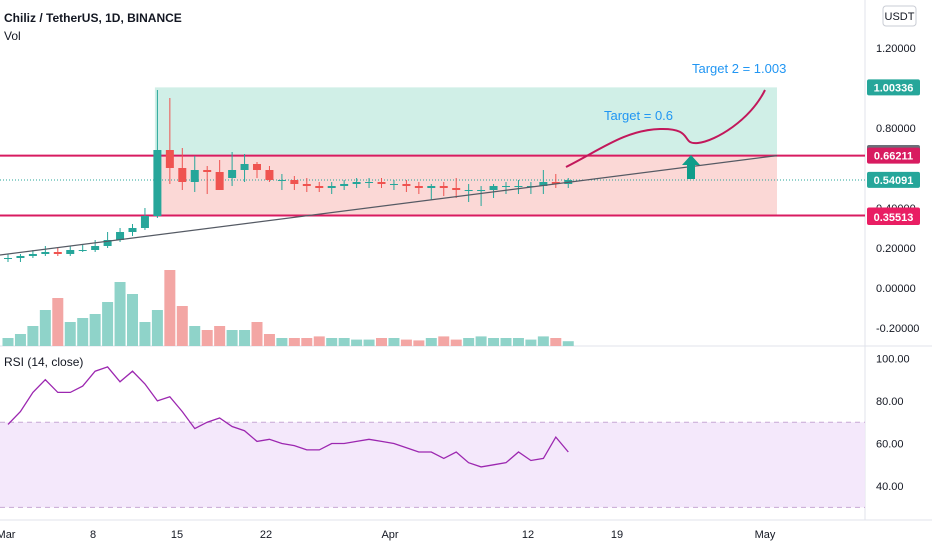 Image resolution: width=932 pixels, height=550 pixels. What do you see at coordinates (465, 121) in the screenshot?
I see `target-zone` at bounding box center [465, 121].